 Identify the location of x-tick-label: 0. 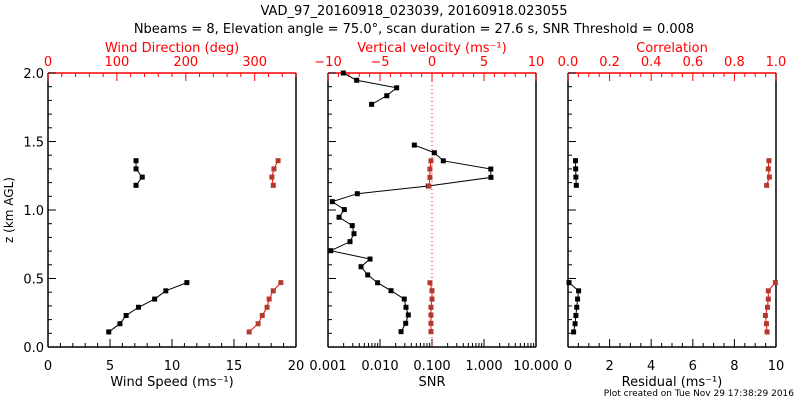
(48, 366).